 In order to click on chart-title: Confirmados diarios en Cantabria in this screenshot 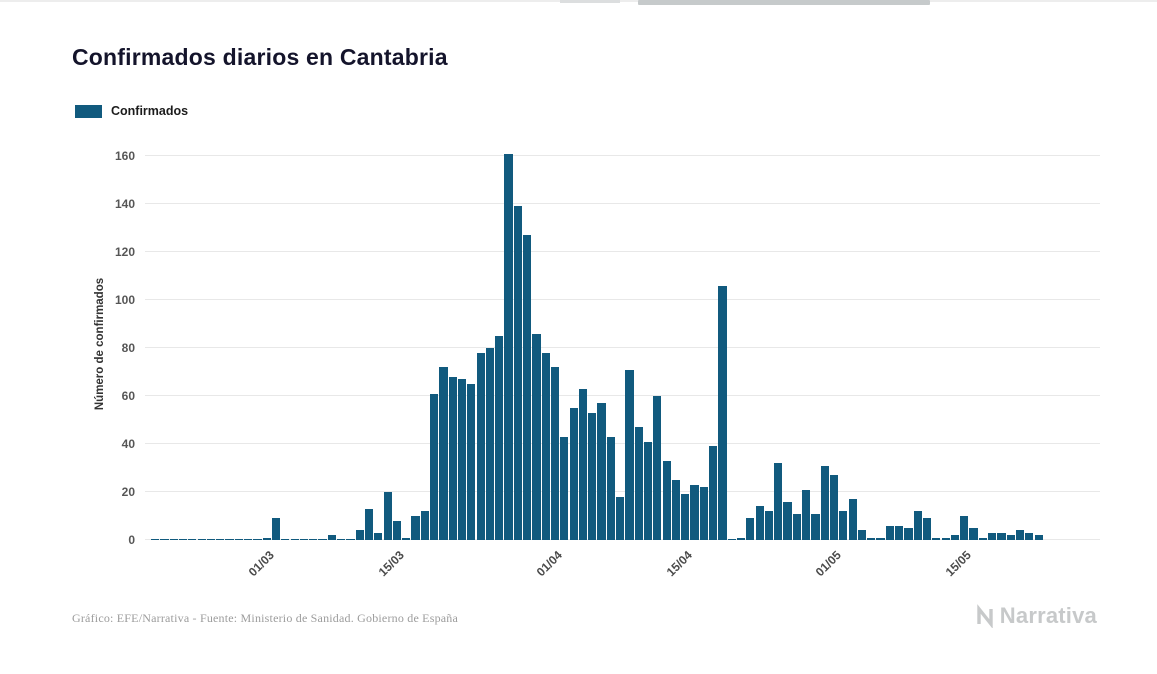, I will do `click(260, 57)`.